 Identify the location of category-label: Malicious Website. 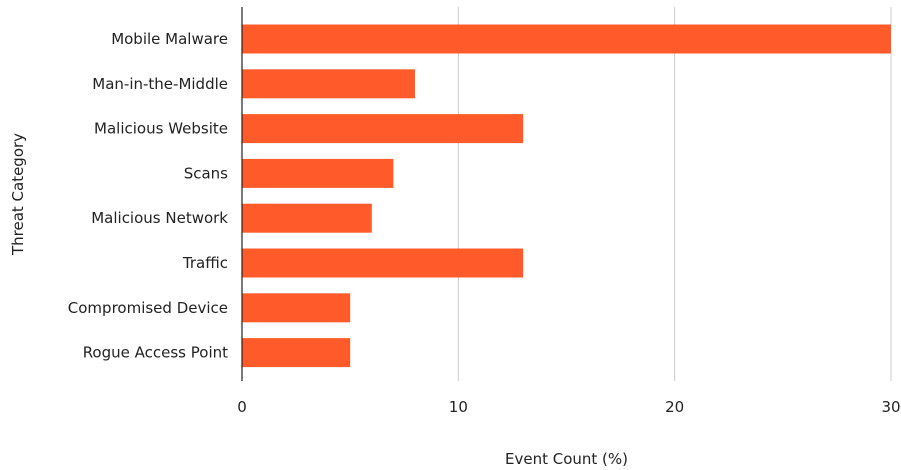
(161, 129).